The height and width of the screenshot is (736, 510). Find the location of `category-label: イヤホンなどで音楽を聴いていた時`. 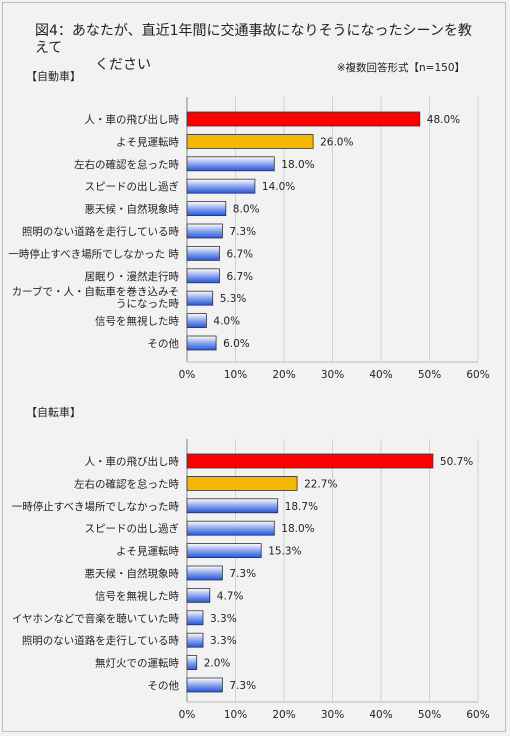

category-label: イヤホンなどで音楽を聴いていた時 is located at coordinates (96, 618).